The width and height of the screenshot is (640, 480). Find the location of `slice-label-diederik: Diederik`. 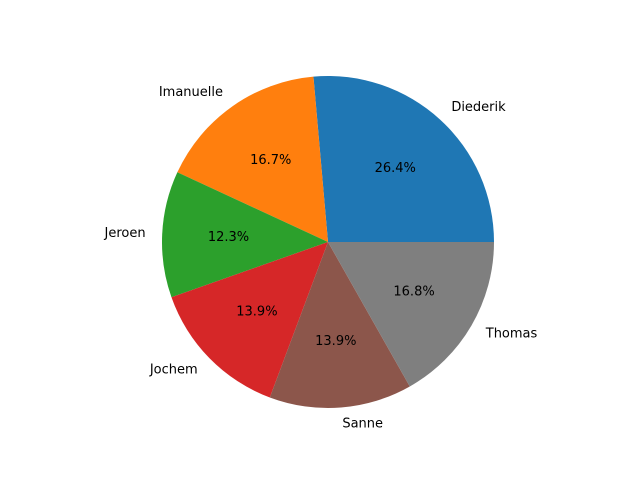

slice-label-diederik: Diederik is located at coordinates (478, 107).